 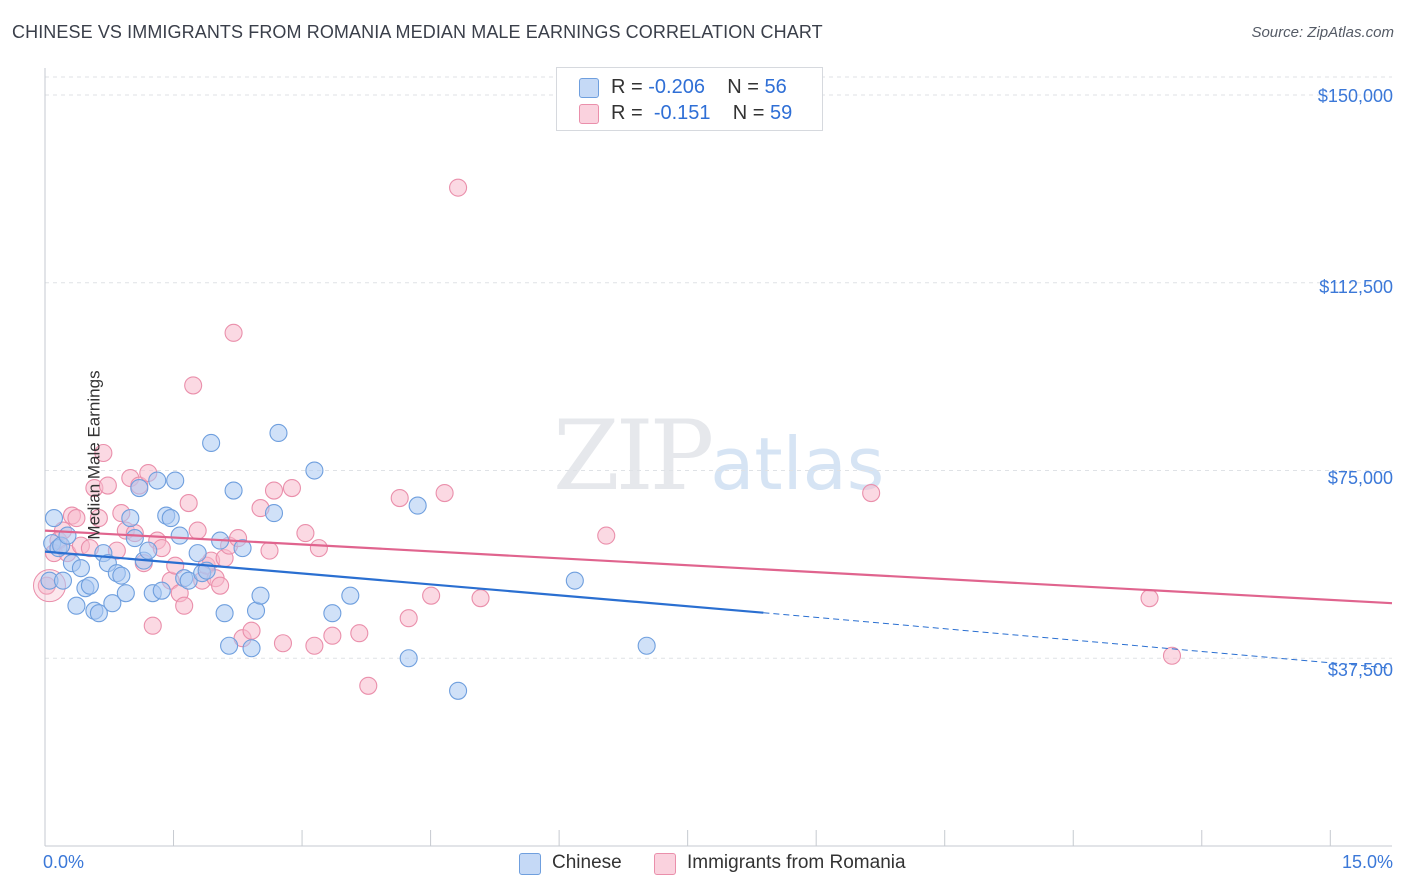 I want to click on watermark: ZIPatlas, so click(x=718, y=456).